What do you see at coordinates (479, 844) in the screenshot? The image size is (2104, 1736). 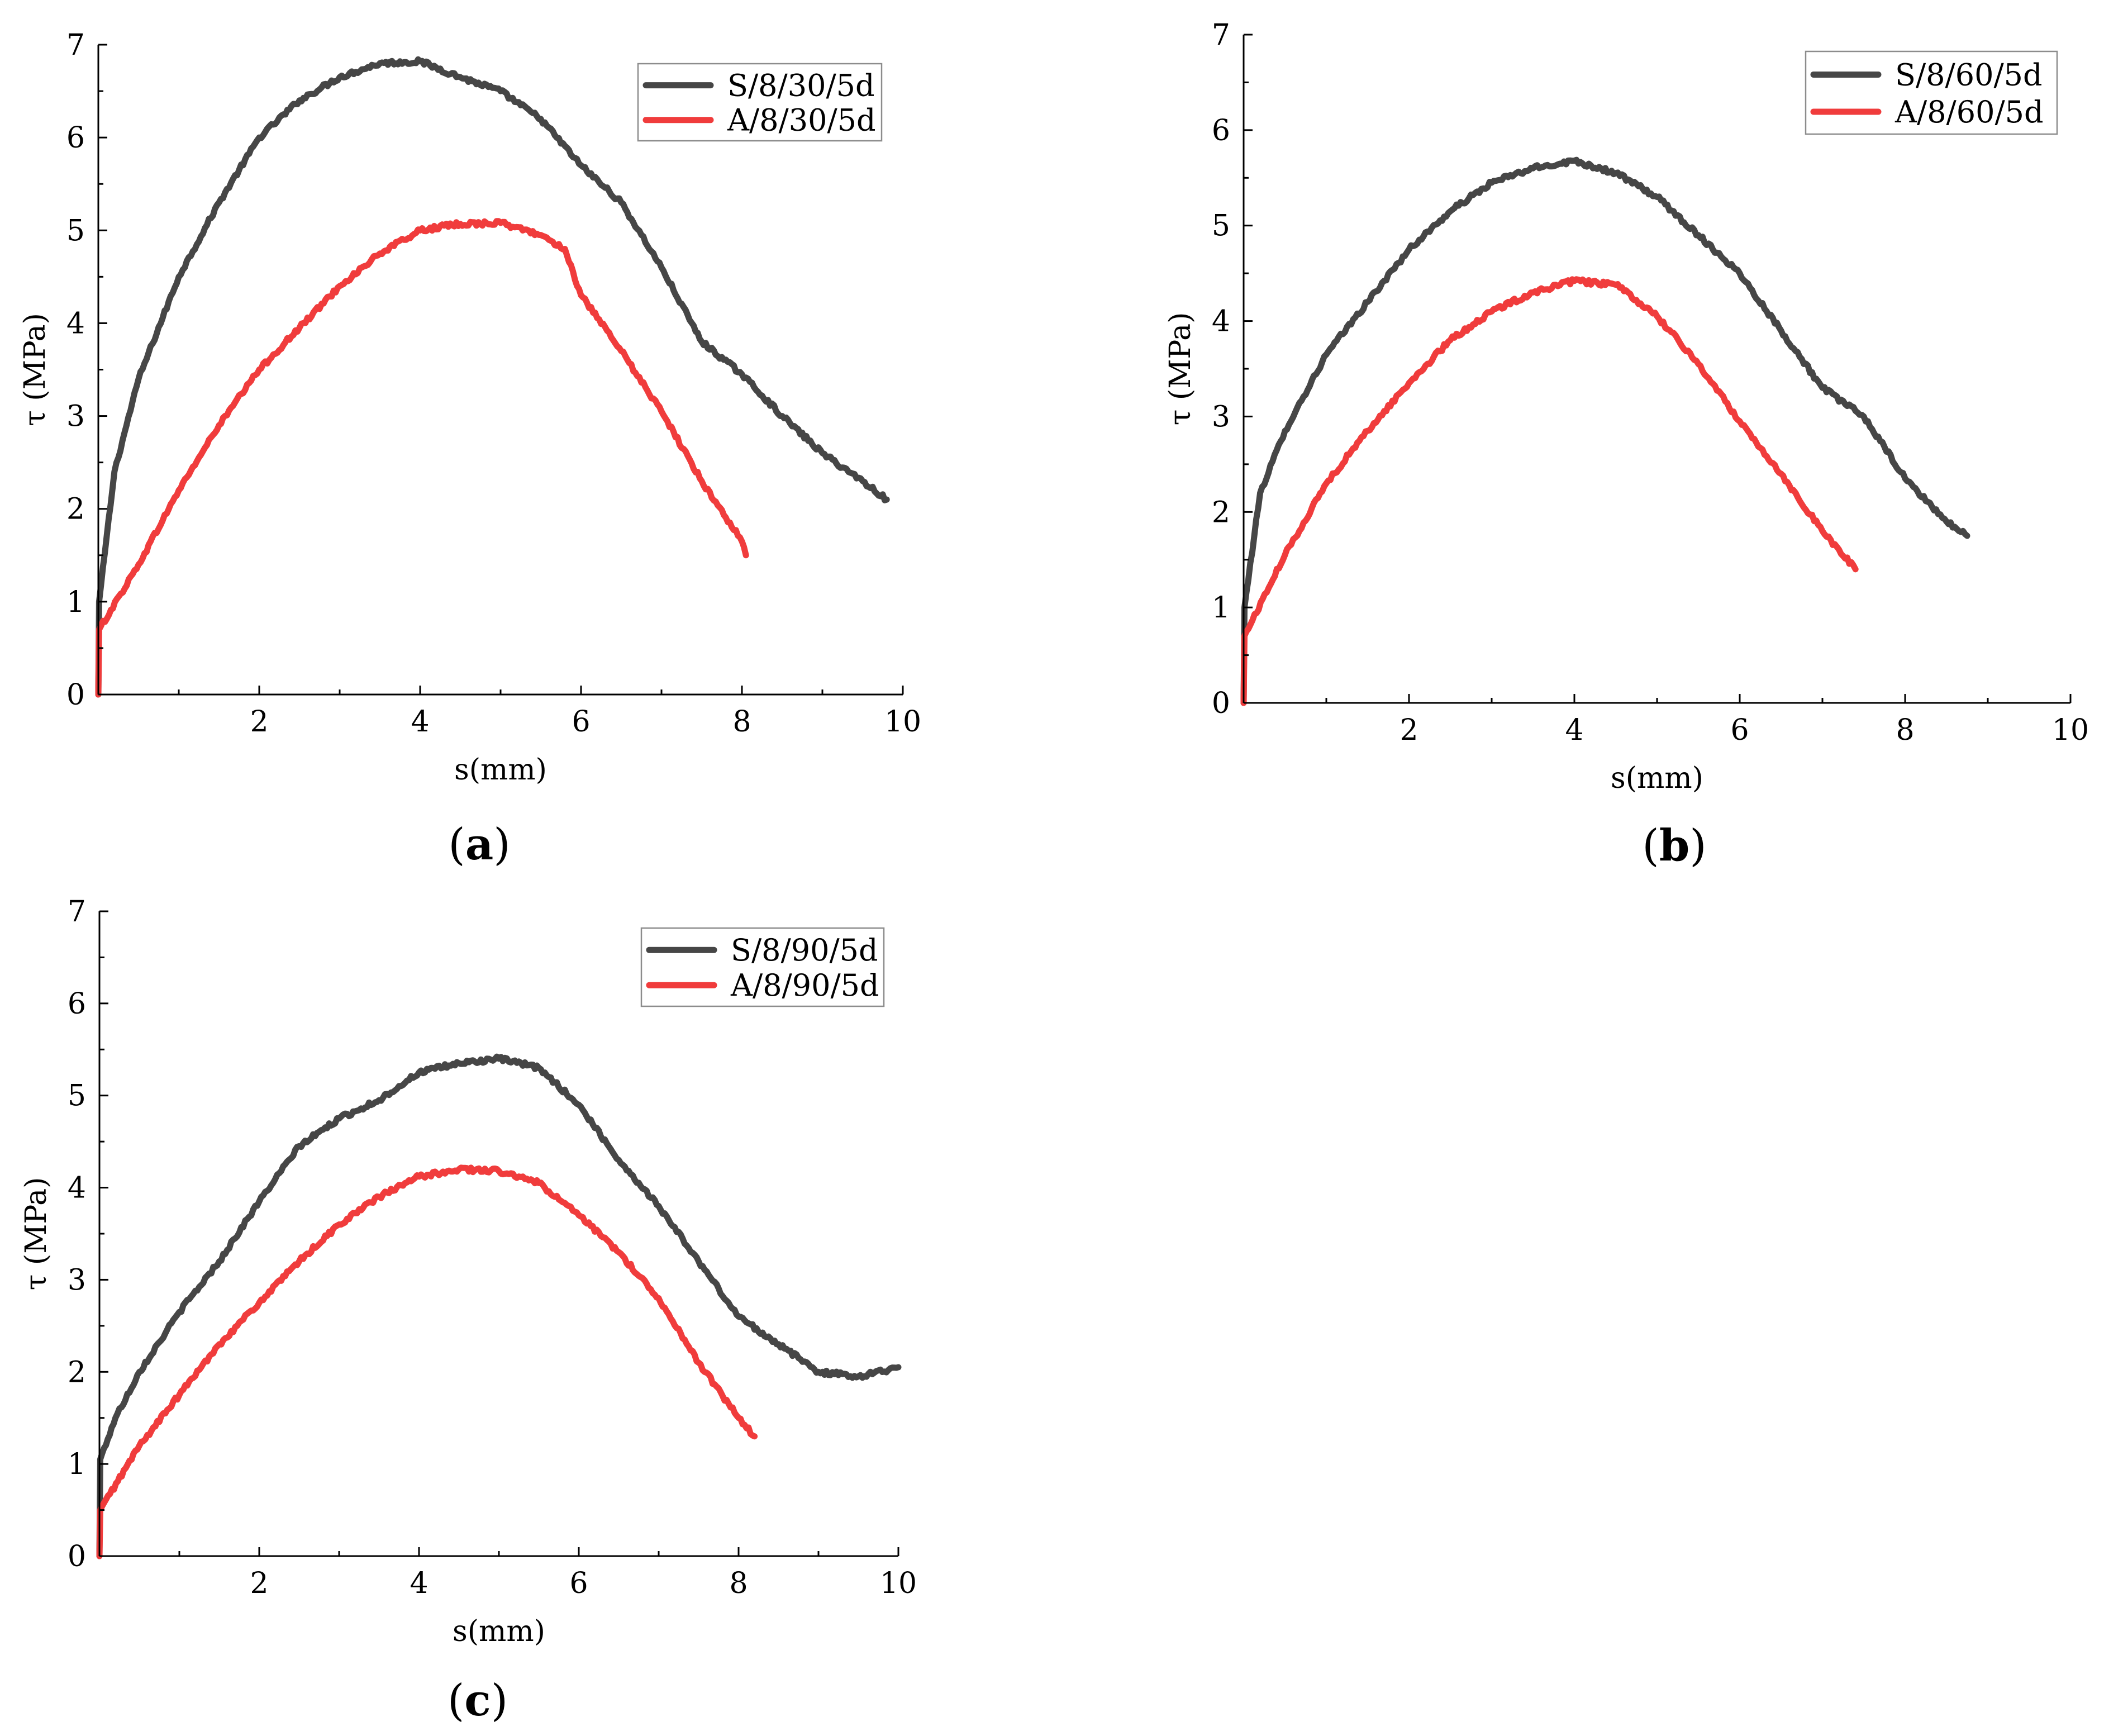 I see `panel-label: (a)` at bounding box center [479, 844].